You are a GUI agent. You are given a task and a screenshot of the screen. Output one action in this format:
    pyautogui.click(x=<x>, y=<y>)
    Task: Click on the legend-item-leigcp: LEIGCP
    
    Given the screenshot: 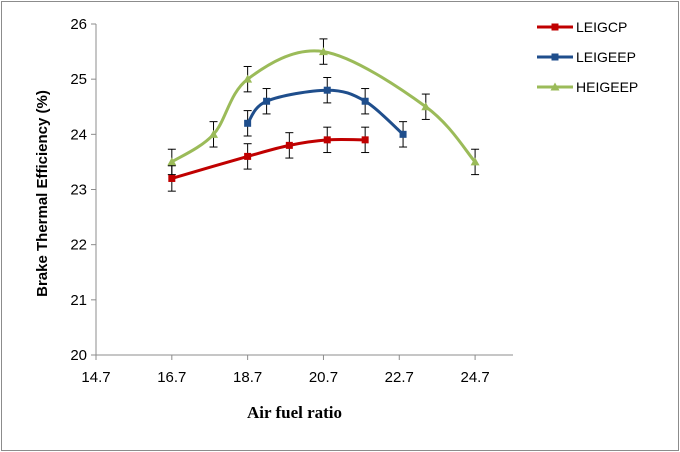 What is the action you would take?
    pyautogui.click(x=582, y=27)
    